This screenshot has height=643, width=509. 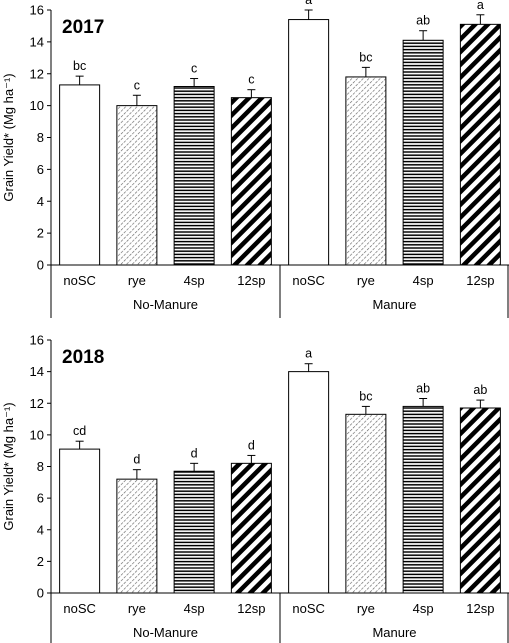 I want to click on panel-title: 2017, so click(x=83, y=27).